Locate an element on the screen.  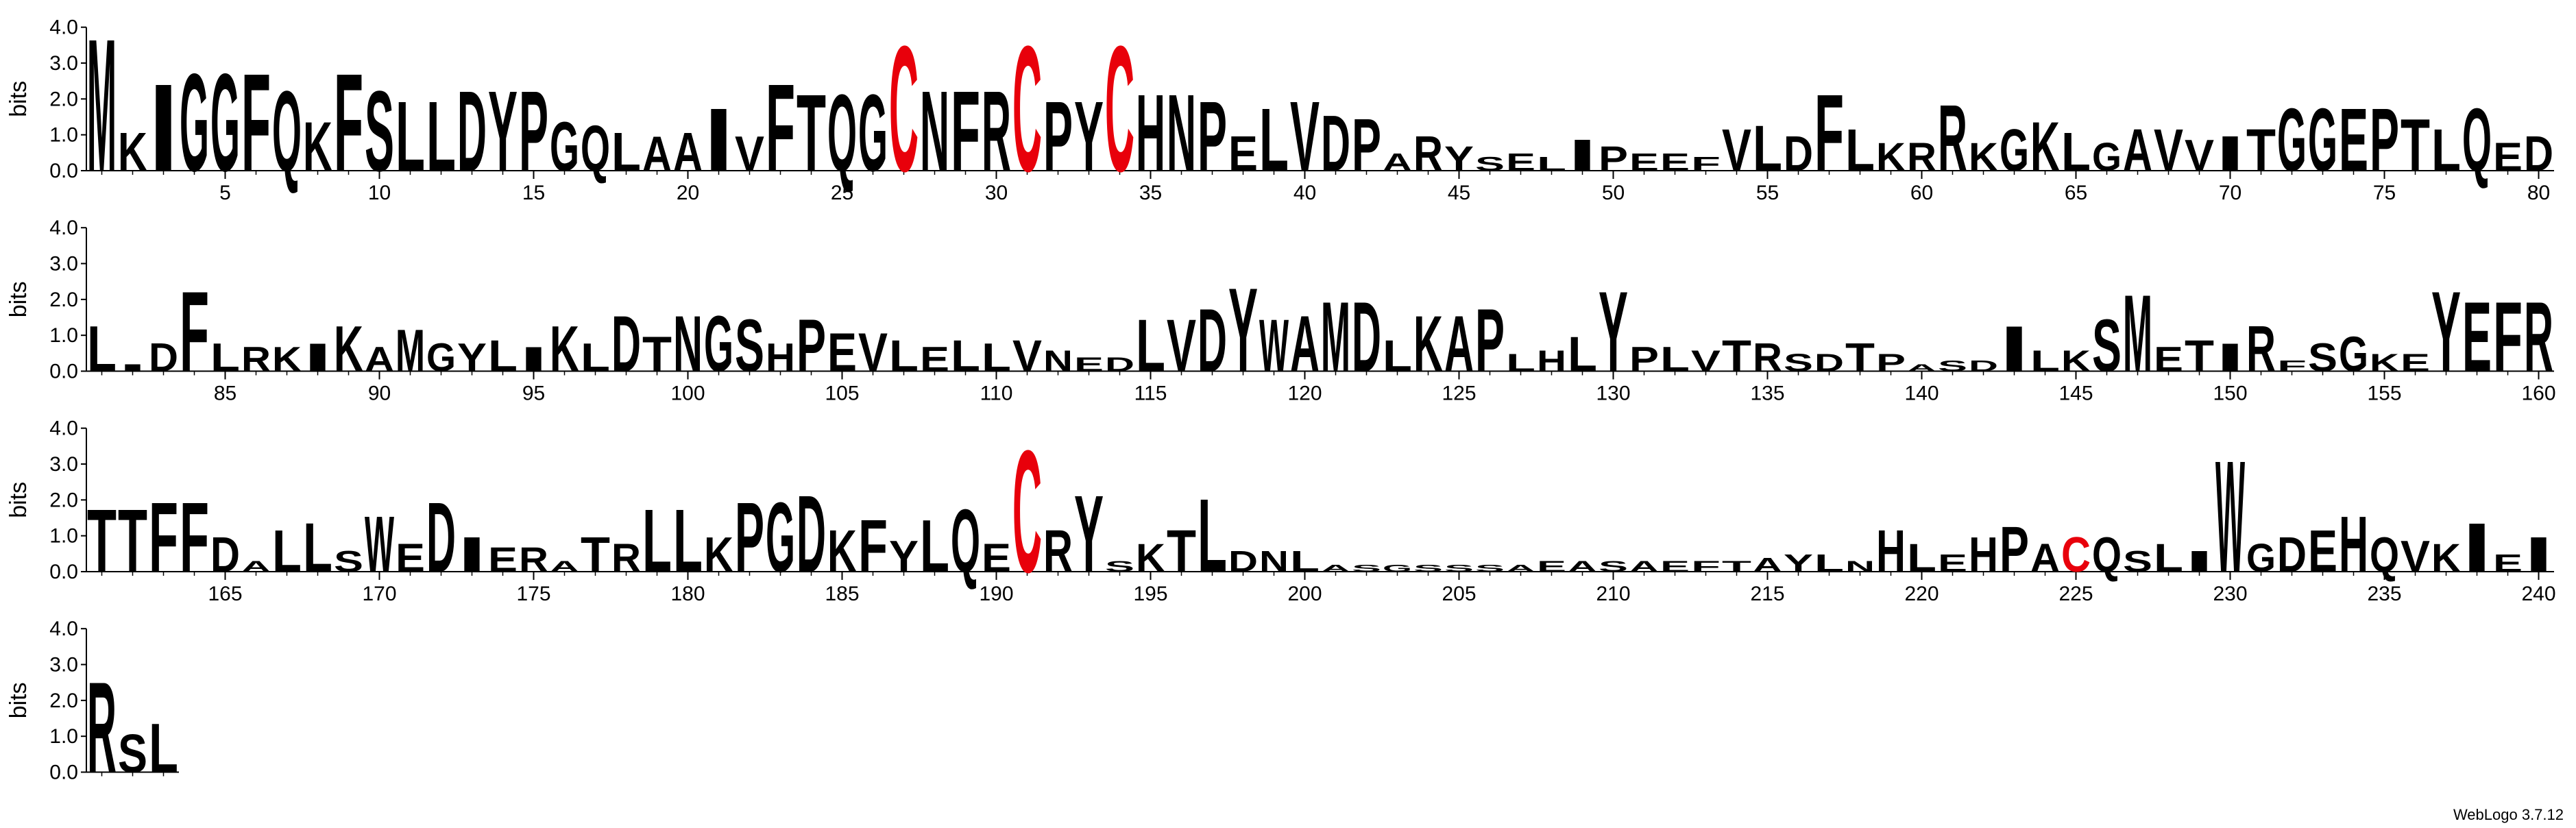
x-tick-label: 5 is located at coordinates (225, 193).